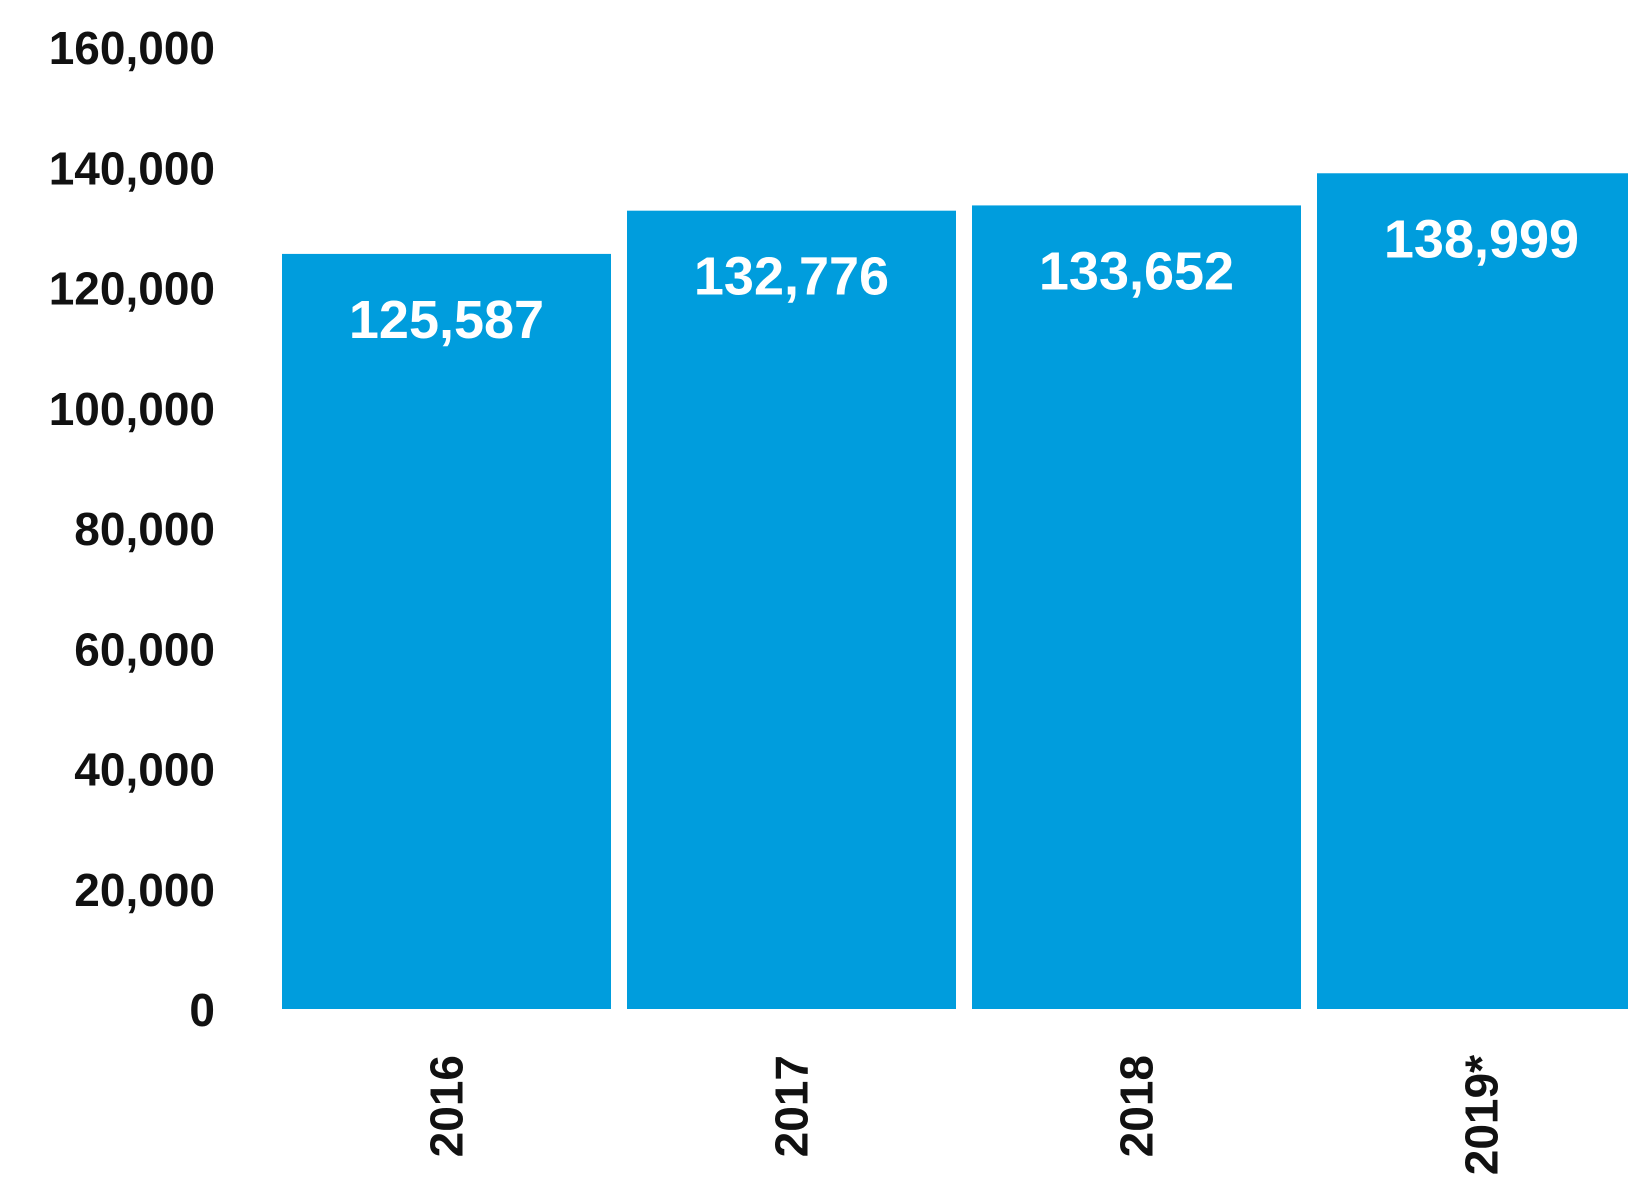 The image size is (1628, 1191). What do you see at coordinates (144, 649) in the screenshot?
I see `y-tick-label: 60,000` at bounding box center [144, 649].